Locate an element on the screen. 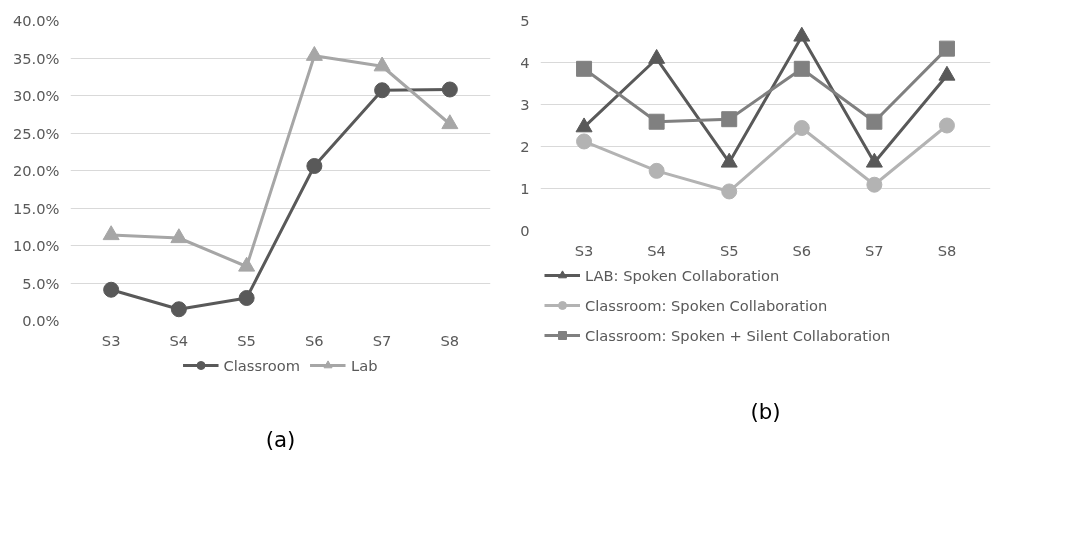  legend-label: Lab is located at coordinates (364, 365).